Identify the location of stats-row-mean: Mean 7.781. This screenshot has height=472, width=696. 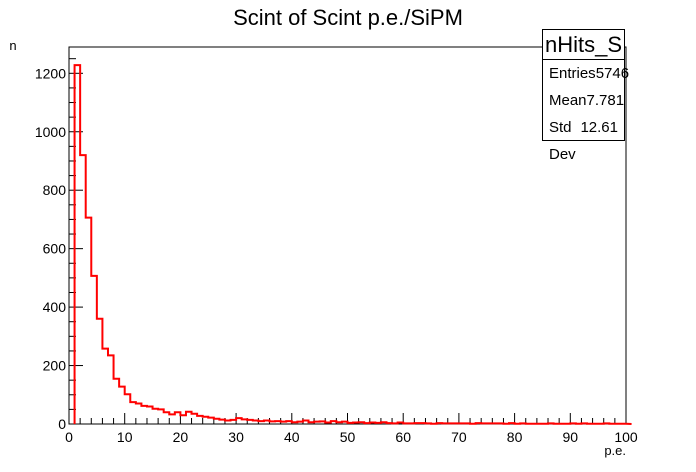
(583, 100).